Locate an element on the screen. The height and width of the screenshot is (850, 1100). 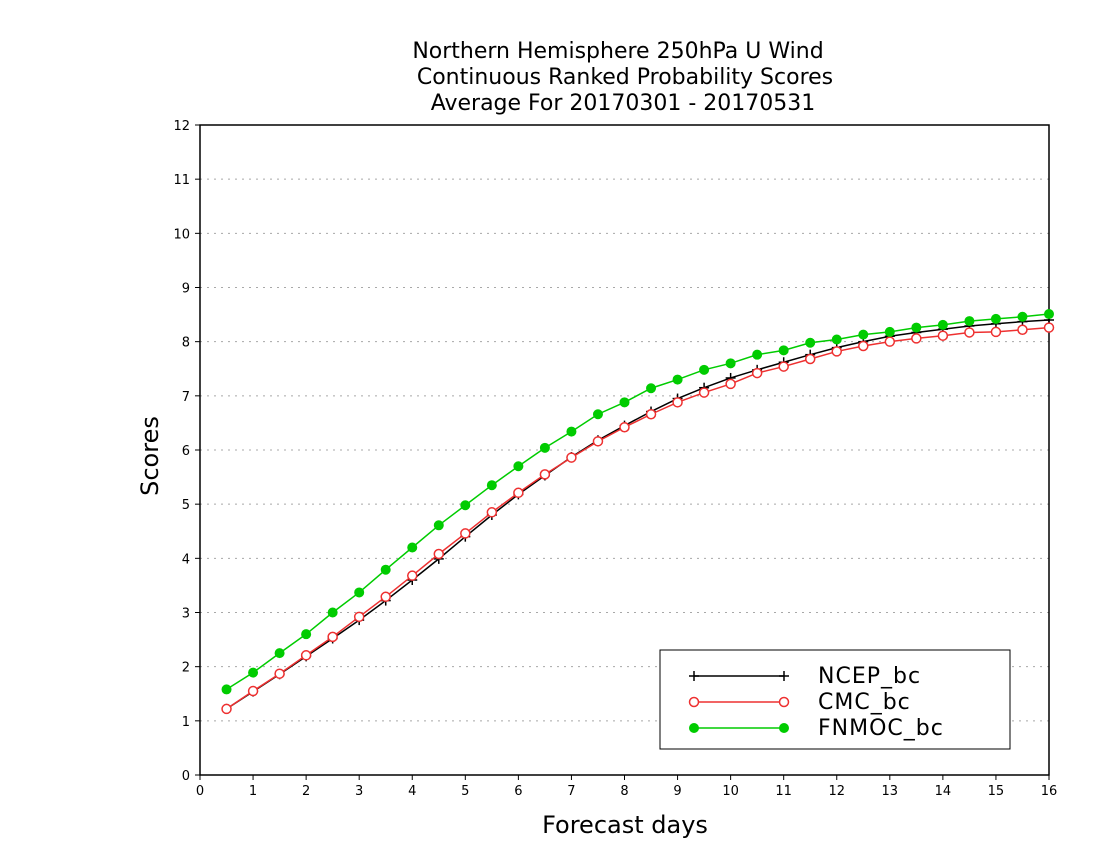
x-tick-label-0: 0 is located at coordinates (200, 791).